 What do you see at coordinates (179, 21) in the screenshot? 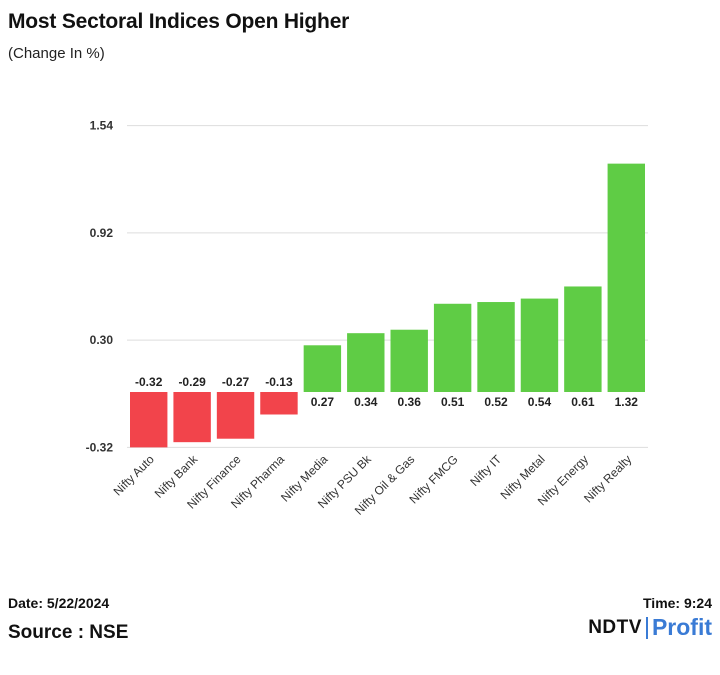
I see `chart-title: Most Sectoral Indices Open Higher` at bounding box center [179, 21].